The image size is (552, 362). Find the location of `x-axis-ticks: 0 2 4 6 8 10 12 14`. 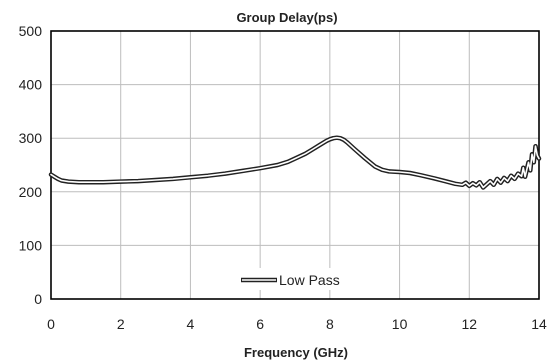

x-axis-ticks: 0 2 4 6 8 10 12 14 is located at coordinates (297, 324).